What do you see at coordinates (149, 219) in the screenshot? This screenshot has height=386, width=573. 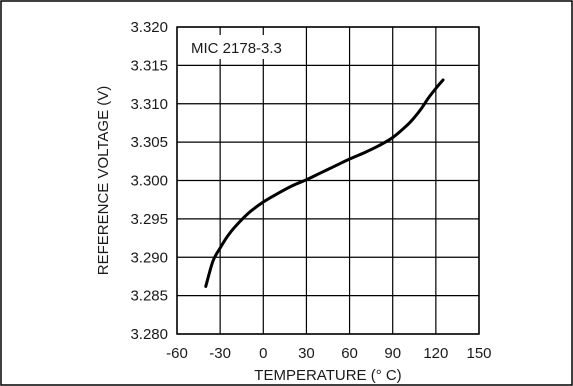 I see `y-tick-label-3: 3.295` at bounding box center [149, 219].